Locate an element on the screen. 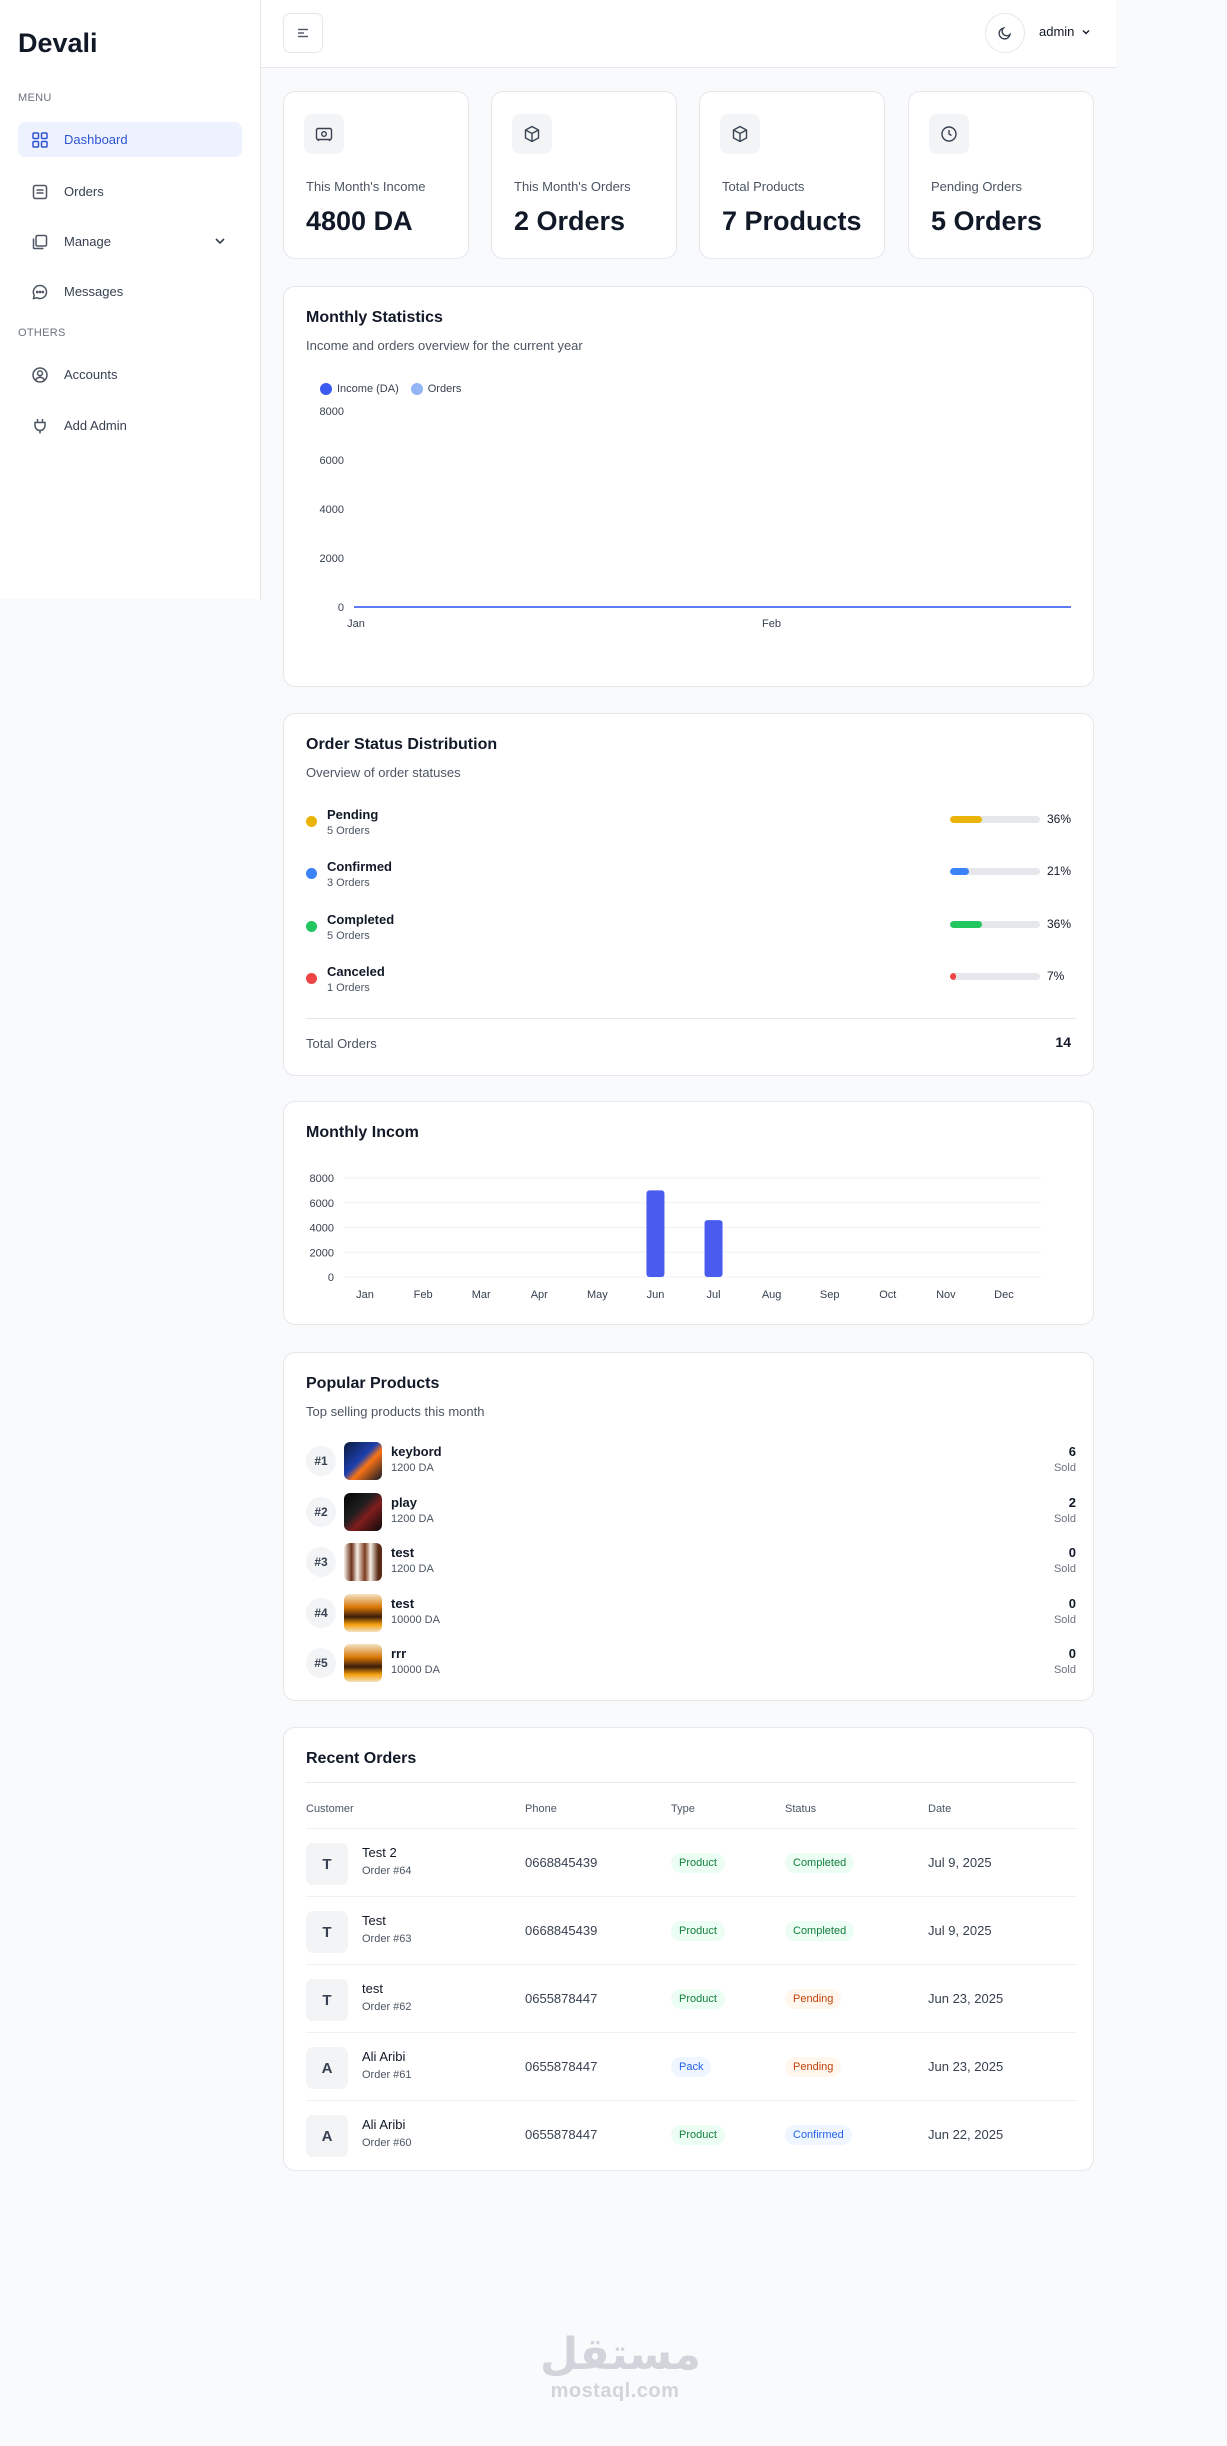 This screenshot has width=1227, height=2446. sidebar-item-accounts: Accounts is located at coordinates (130, 374).